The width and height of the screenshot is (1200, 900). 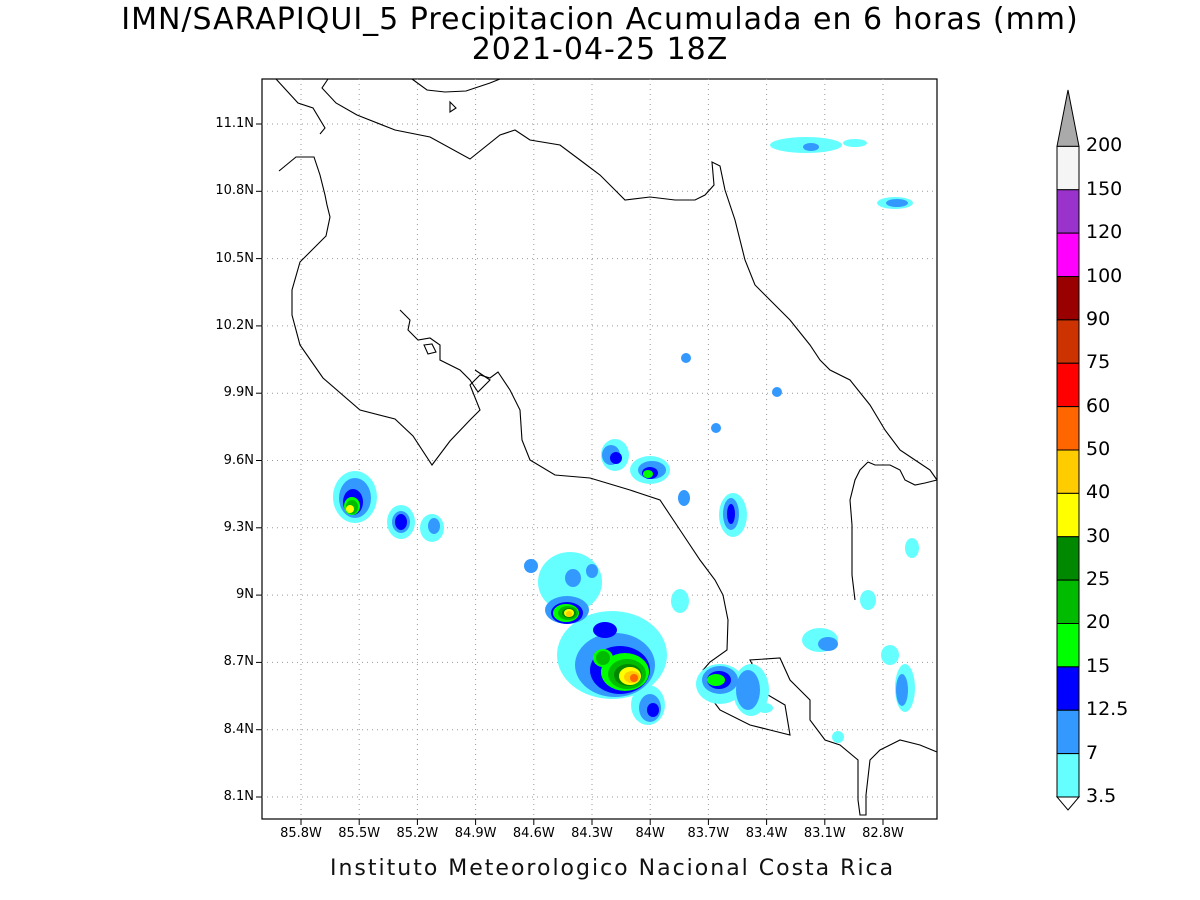 I want to click on colorbar-label: 75, so click(x=1098, y=362).